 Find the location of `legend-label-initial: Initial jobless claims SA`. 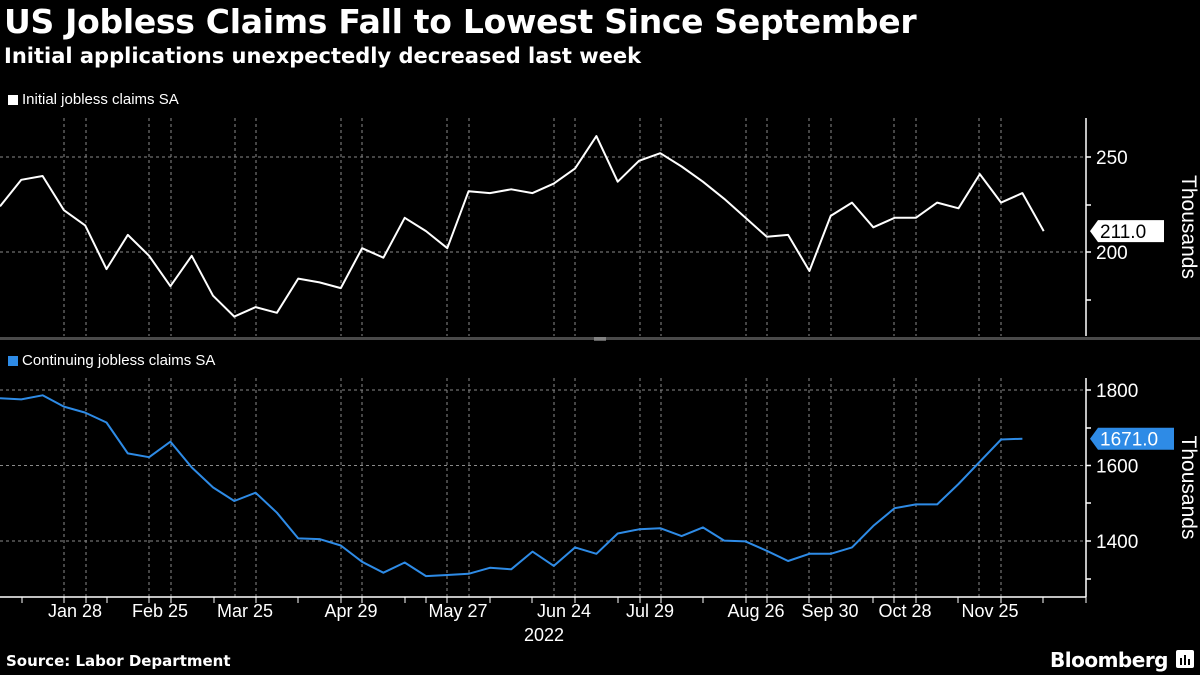

legend-label-initial: Initial jobless claims SA is located at coordinates (100, 99).